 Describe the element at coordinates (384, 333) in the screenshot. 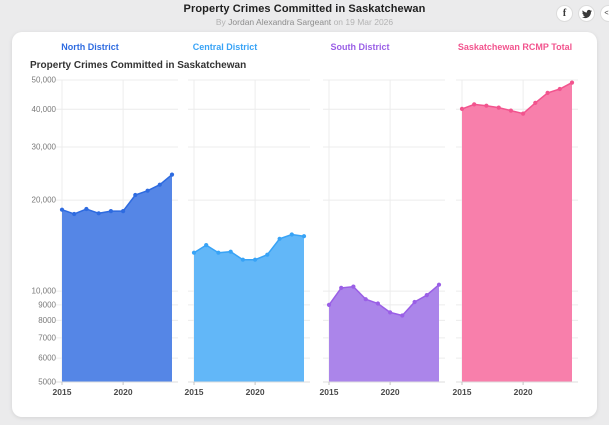

I see `area-south-district` at that location.